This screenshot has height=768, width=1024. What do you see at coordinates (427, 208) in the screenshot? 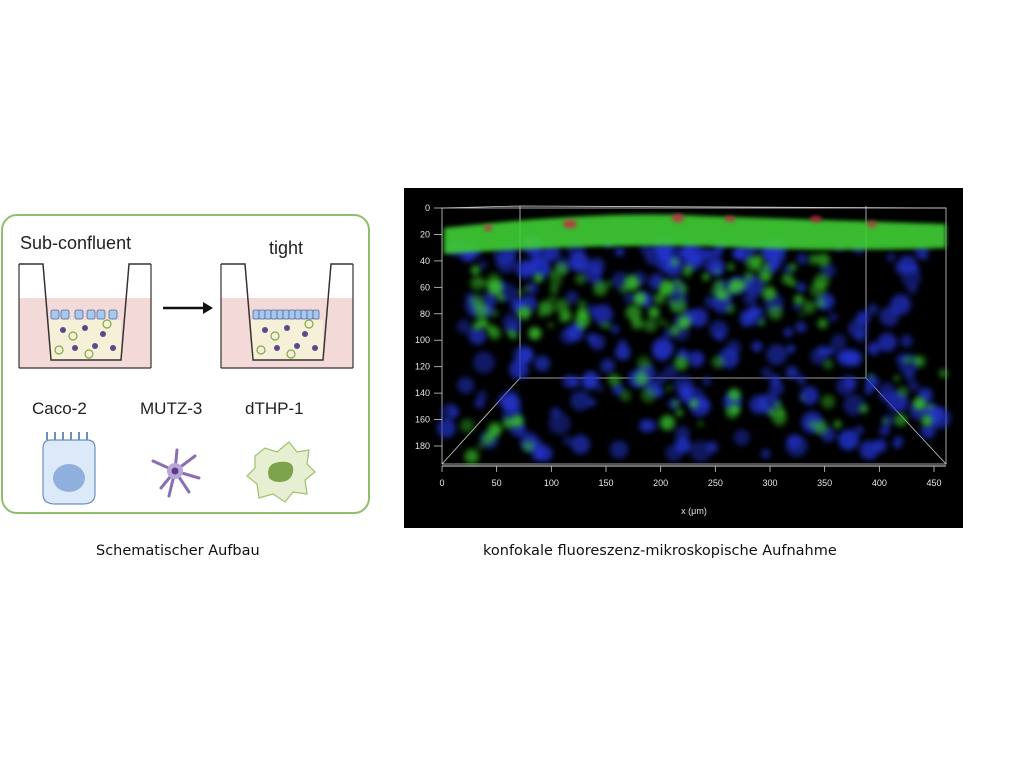
I see `y-tick-label: 0` at bounding box center [427, 208].